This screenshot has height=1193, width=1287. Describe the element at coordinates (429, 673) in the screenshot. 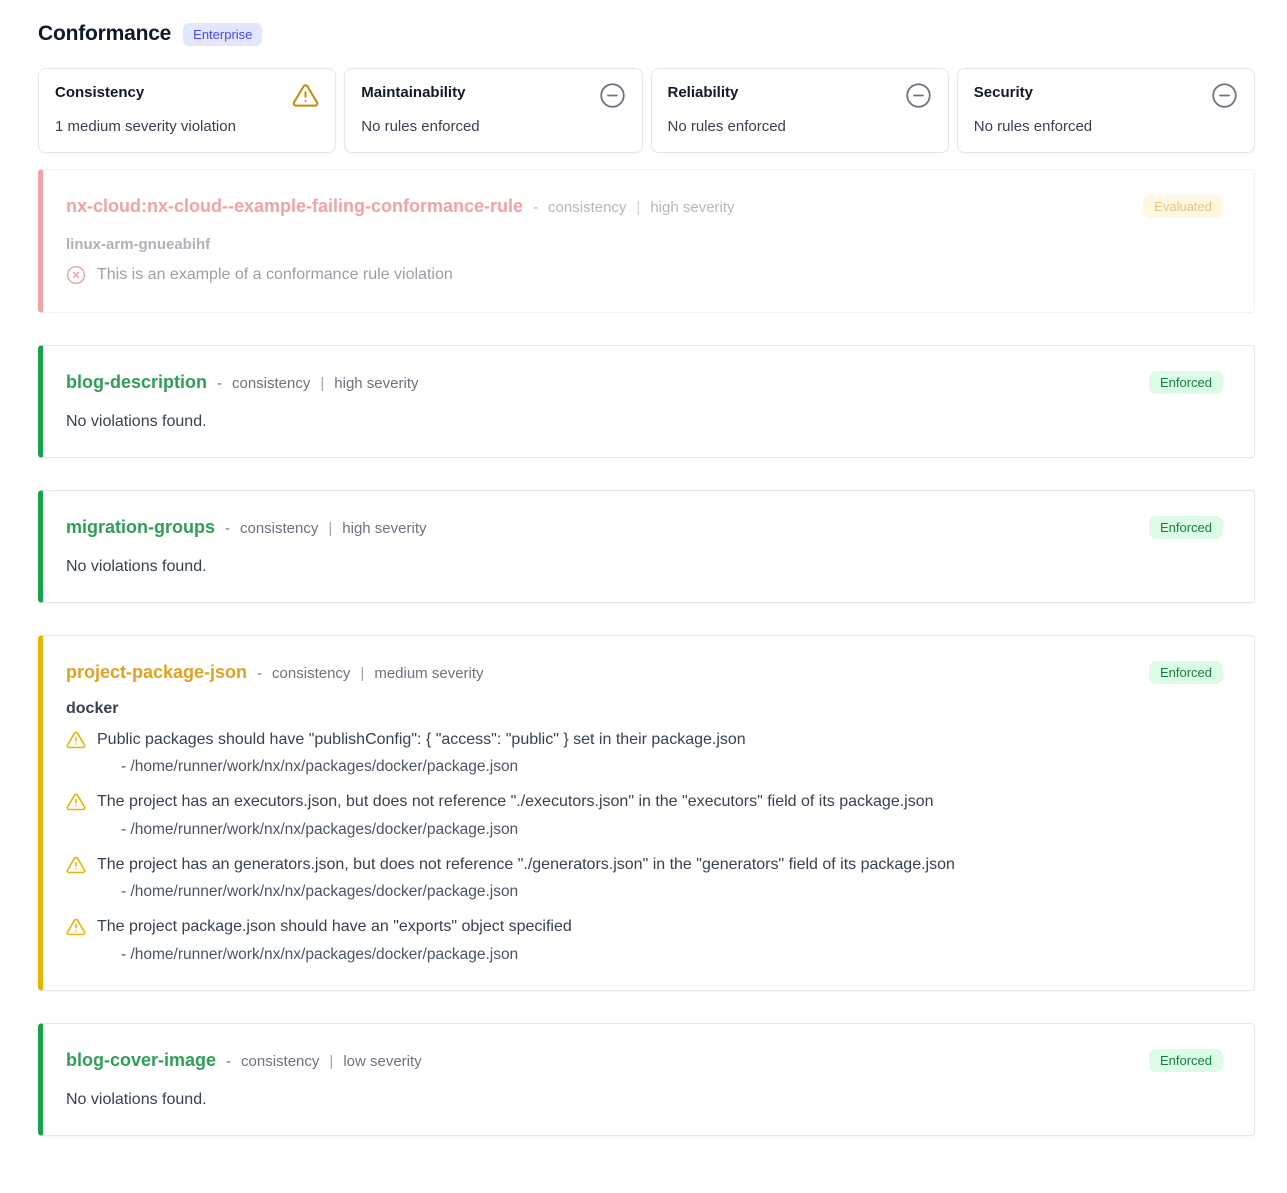

I see `rule-severity: medium severity` at that location.